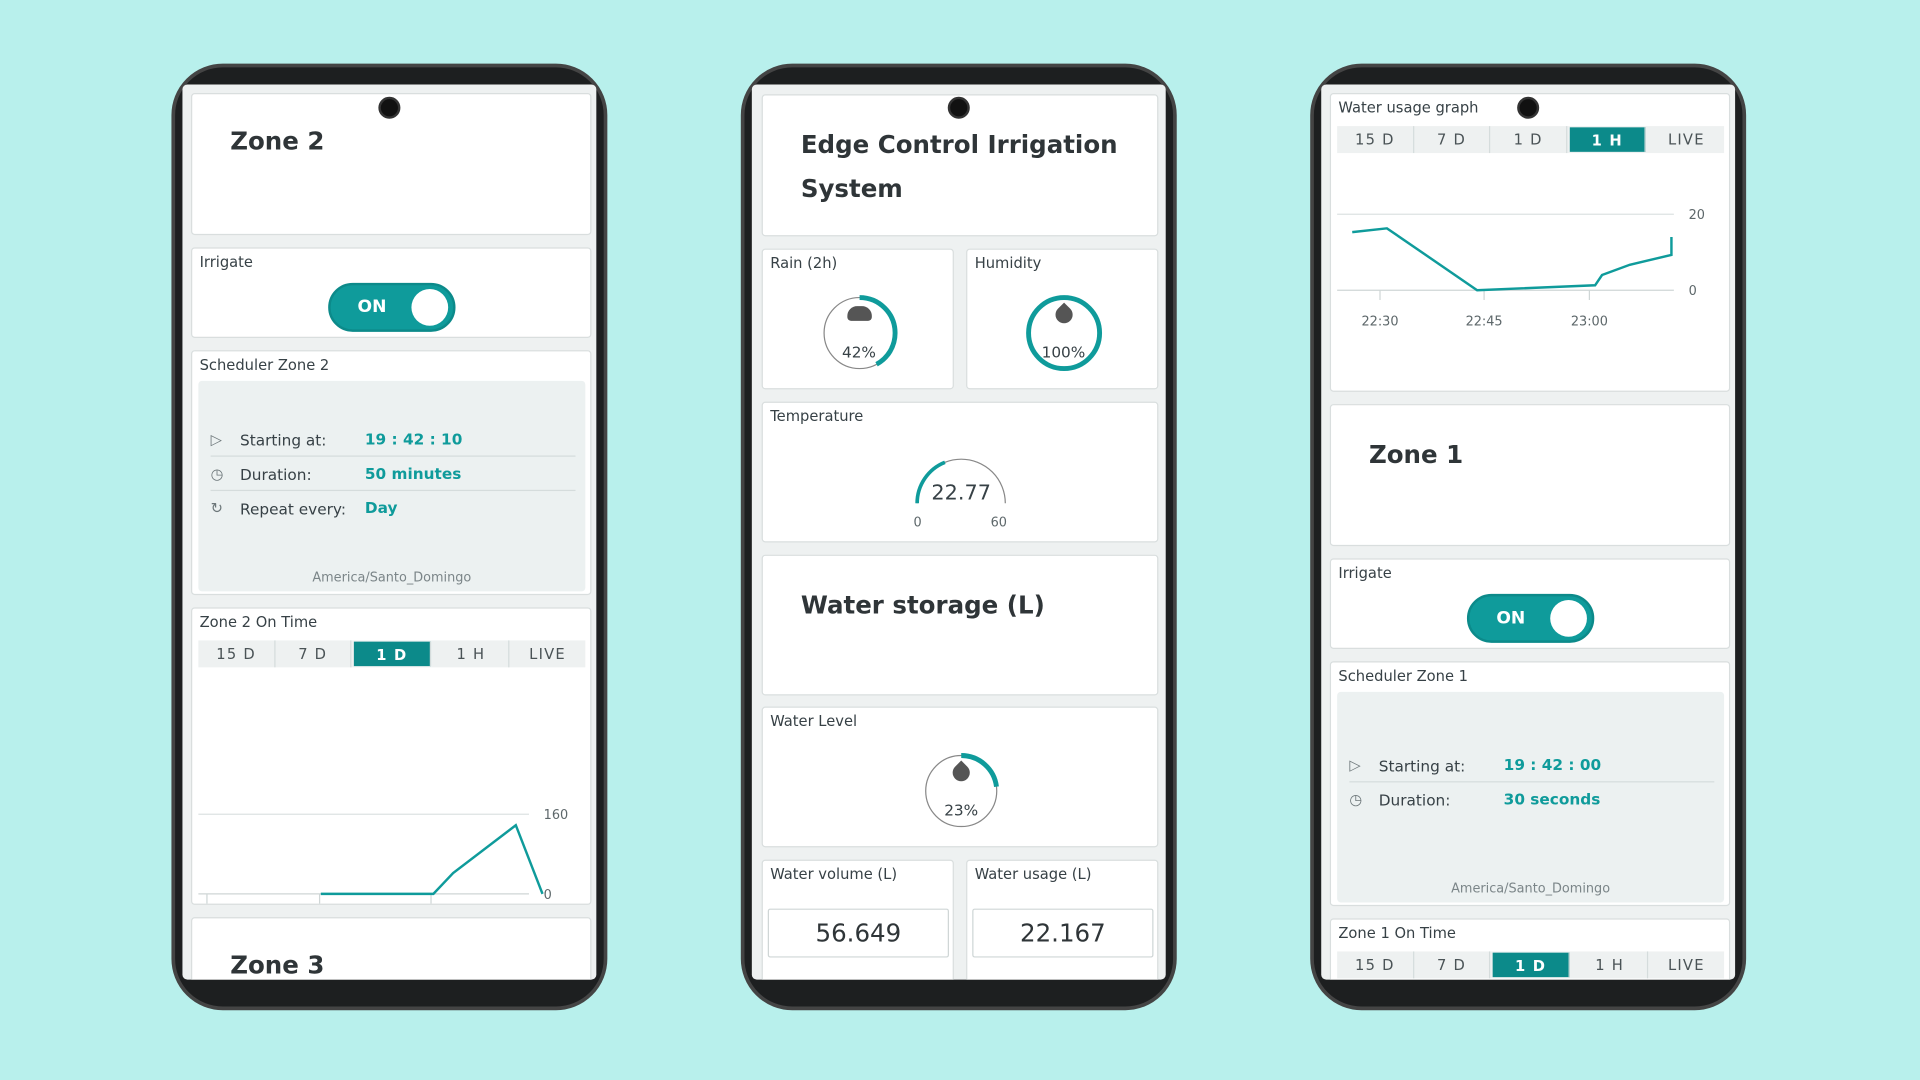 Image resolution: width=1920 pixels, height=1080 pixels. Describe the element at coordinates (293, 508) in the screenshot. I see `row-label: Repeat every:` at that location.